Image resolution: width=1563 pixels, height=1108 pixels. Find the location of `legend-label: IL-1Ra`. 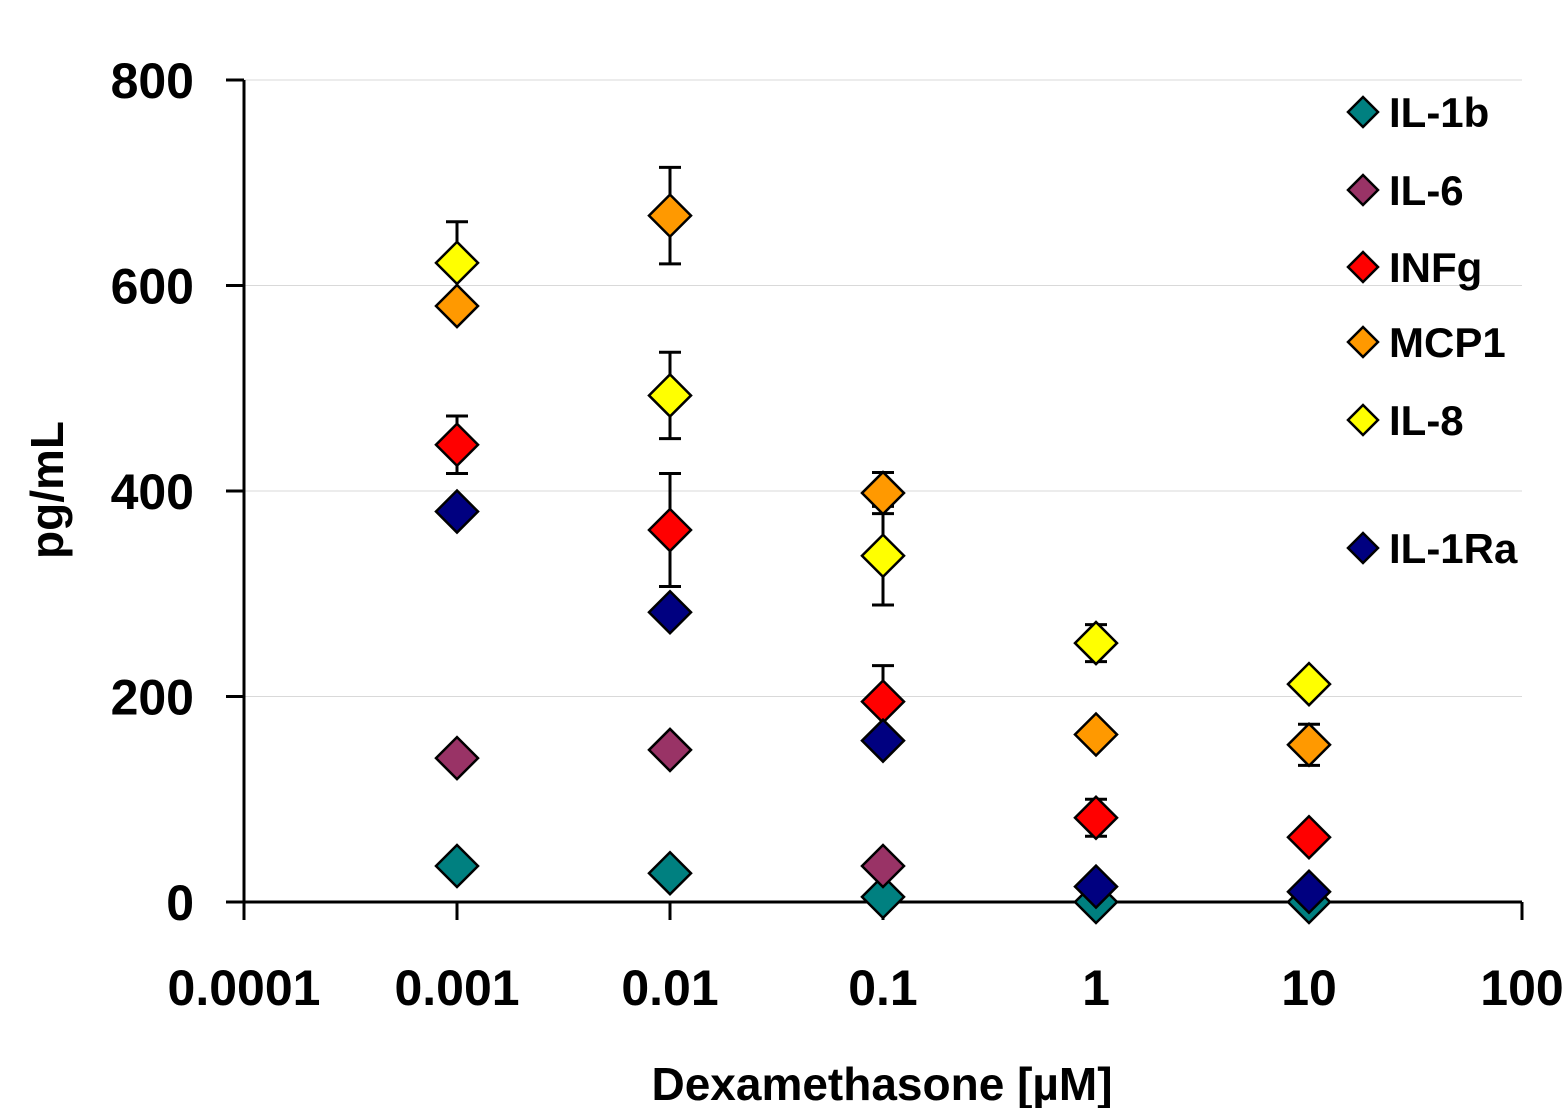

legend-label: IL-1Ra is located at coordinates (1453, 548).